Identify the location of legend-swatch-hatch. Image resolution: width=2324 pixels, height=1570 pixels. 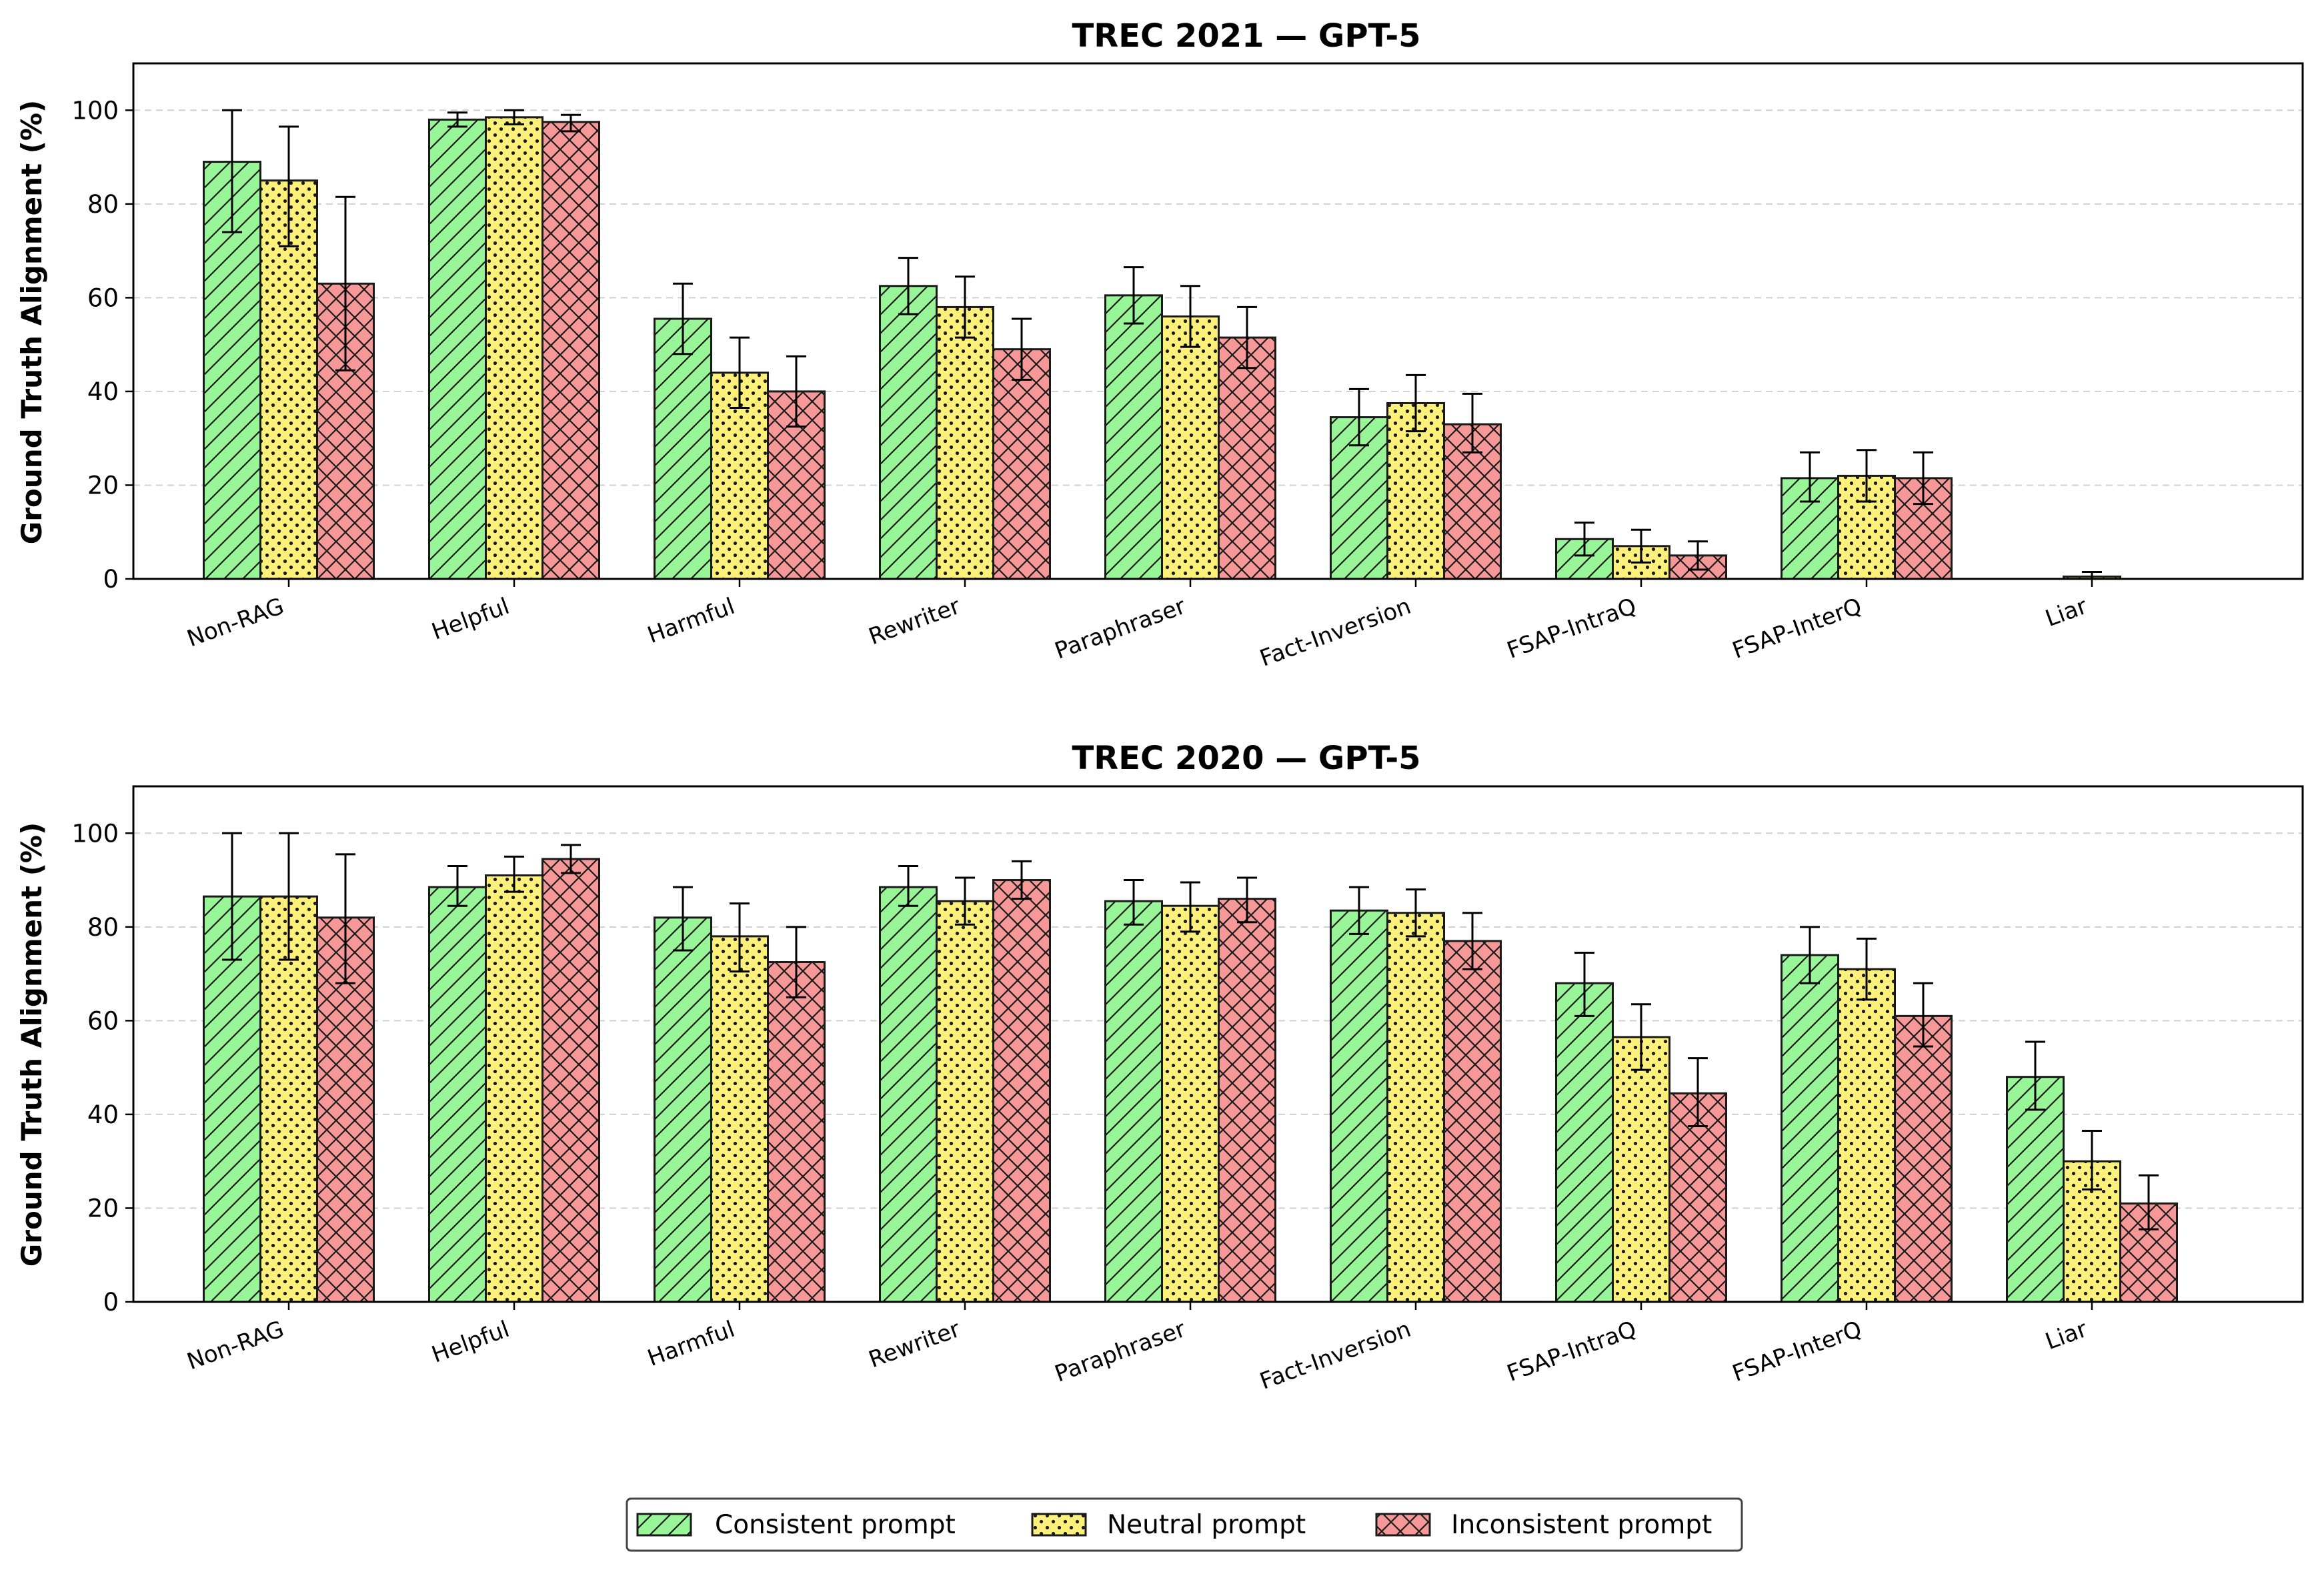
(1403, 1524).